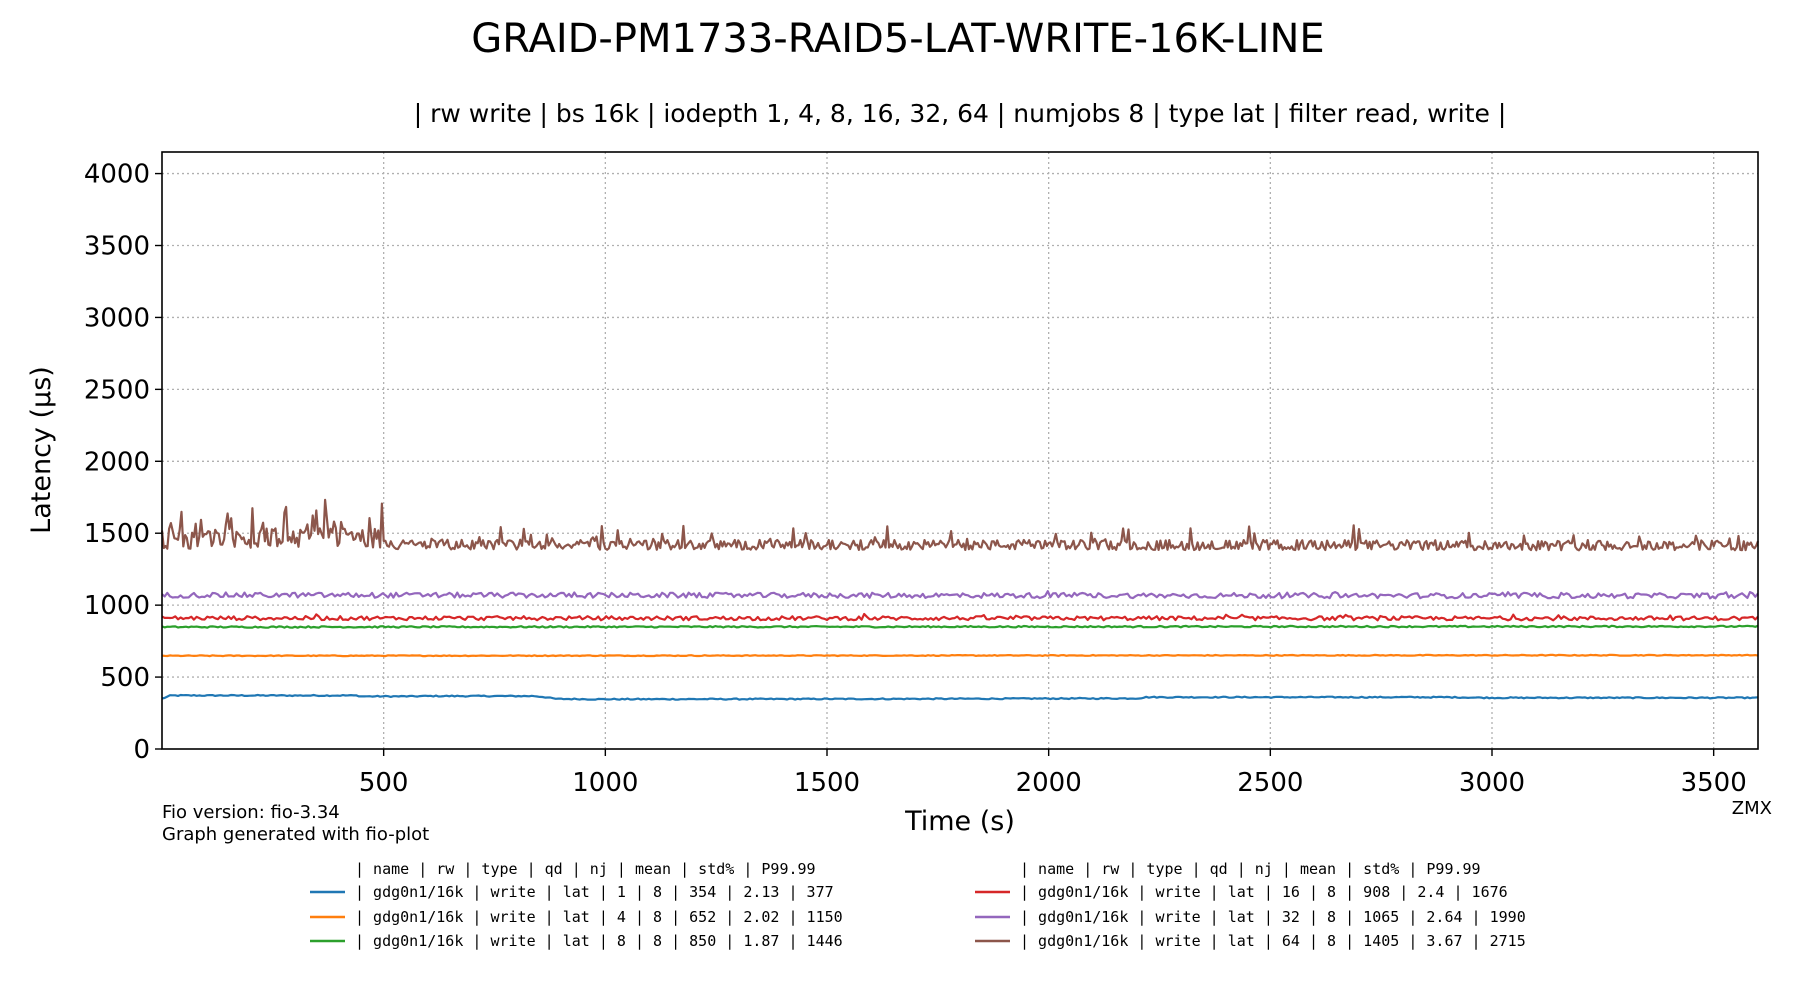 This screenshot has height=1000, width=1800. What do you see at coordinates (1714, 783) in the screenshot?
I see `x-tick-label: 3500` at bounding box center [1714, 783].